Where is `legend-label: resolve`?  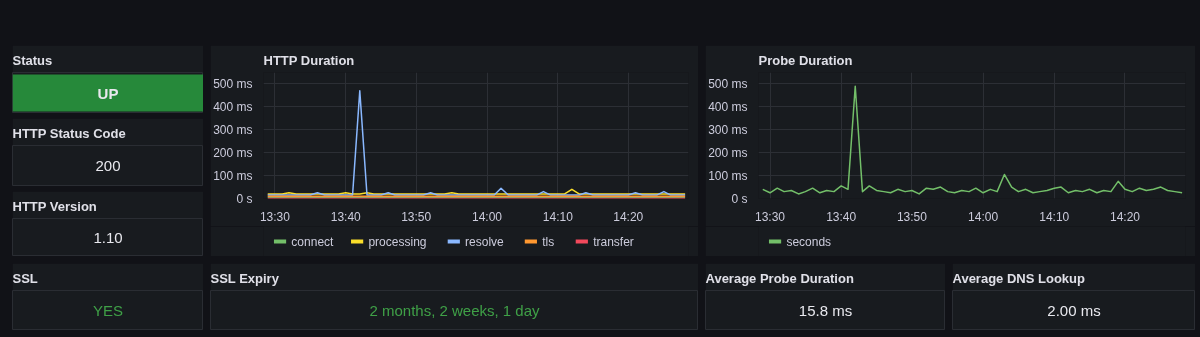 legend-label: resolve is located at coordinates (485, 241).